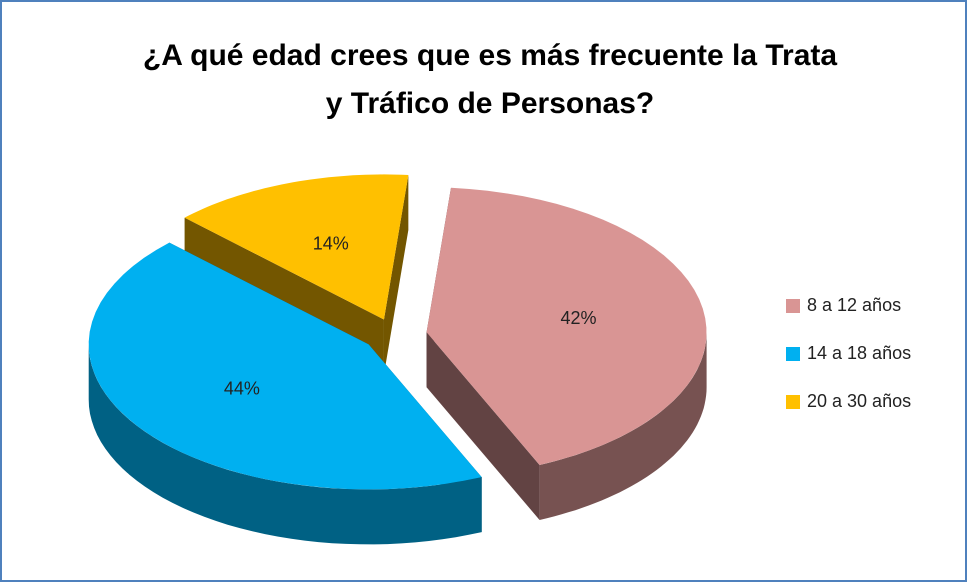 The height and width of the screenshot is (582, 967). Describe the element at coordinates (854, 305) in the screenshot. I see `legend-label: 8 a 12 años` at that location.